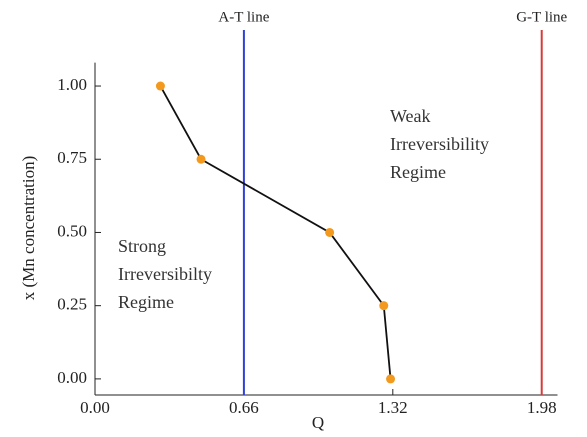 This screenshot has height=437, width=587. Describe the element at coordinates (393, 407) in the screenshot. I see `x-tick-label: 1.32` at that location.